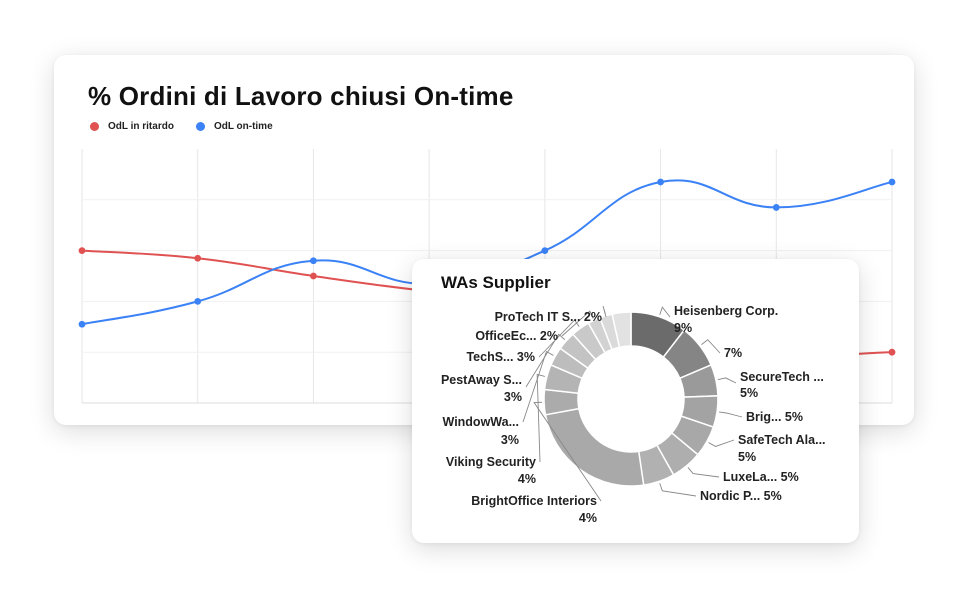  I want to click on slice-label: LuxeLa... 5%, so click(761, 477).